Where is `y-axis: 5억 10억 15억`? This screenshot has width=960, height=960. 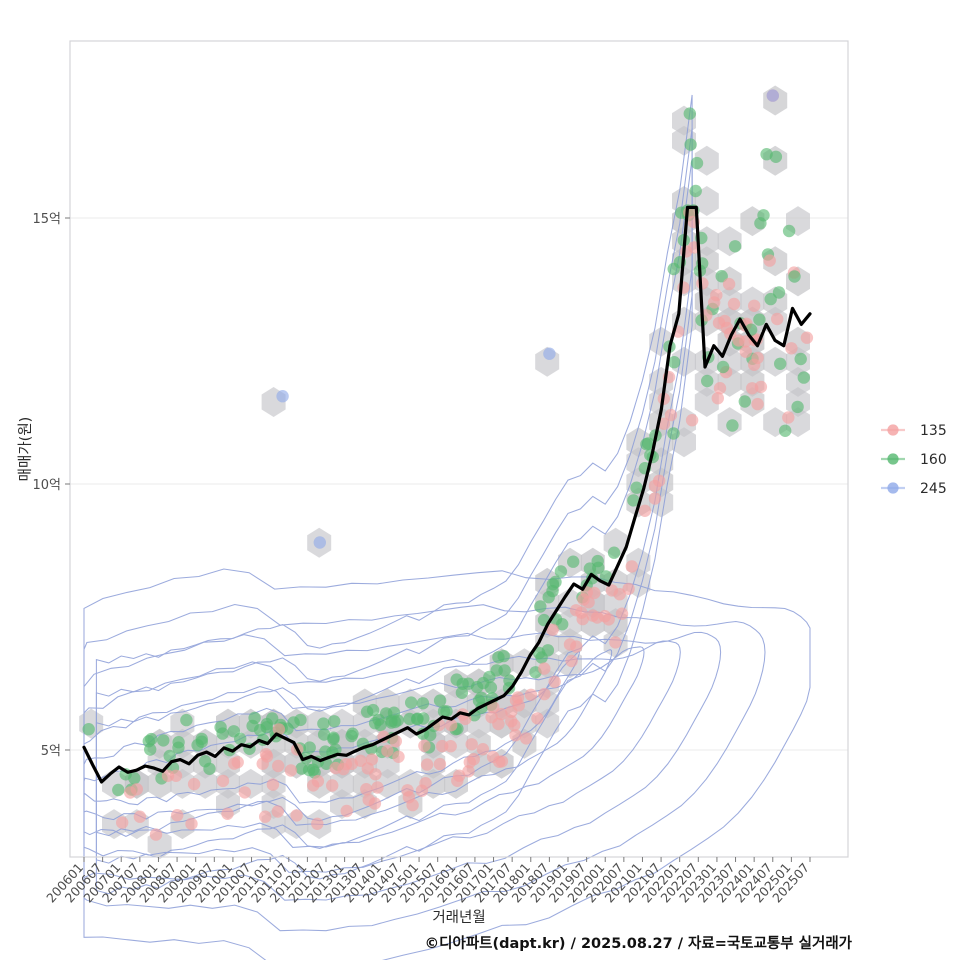 y-axis: 5억 10억 15억 is located at coordinates (51, 485).